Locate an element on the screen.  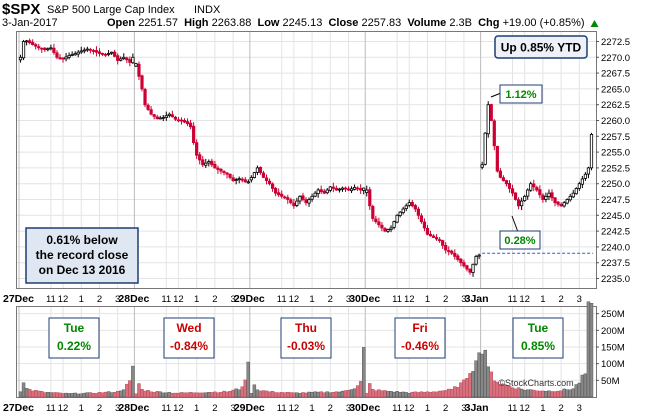
volume-tick-label: 150M is located at coordinates (613, 348).